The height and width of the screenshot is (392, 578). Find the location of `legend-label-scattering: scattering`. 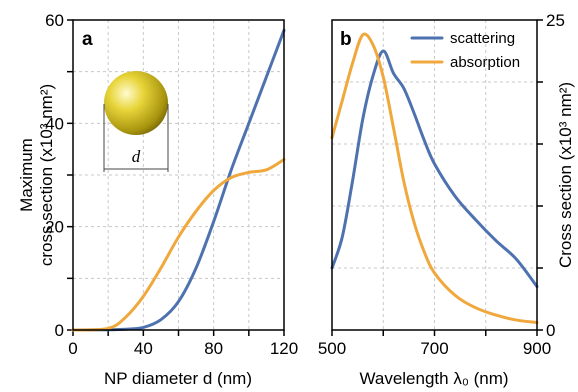

legend-label-scattering: scattering is located at coordinates (482, 38).